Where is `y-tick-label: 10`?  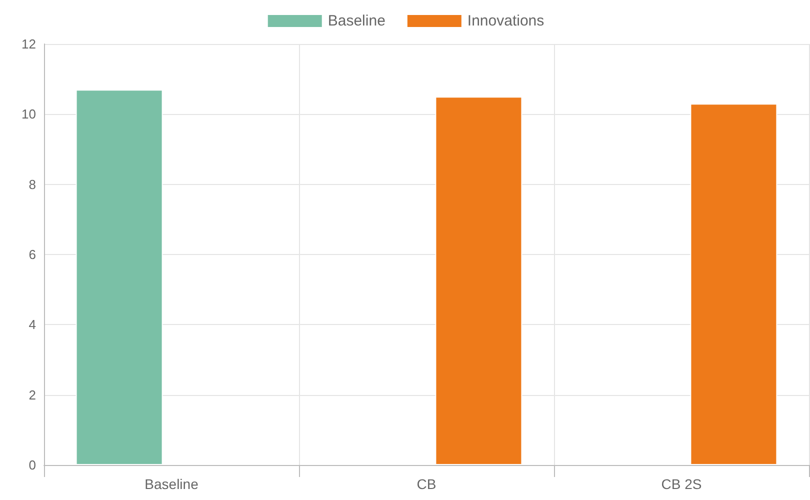
y-tick-label: 10 is located at coordinates (29, 114).